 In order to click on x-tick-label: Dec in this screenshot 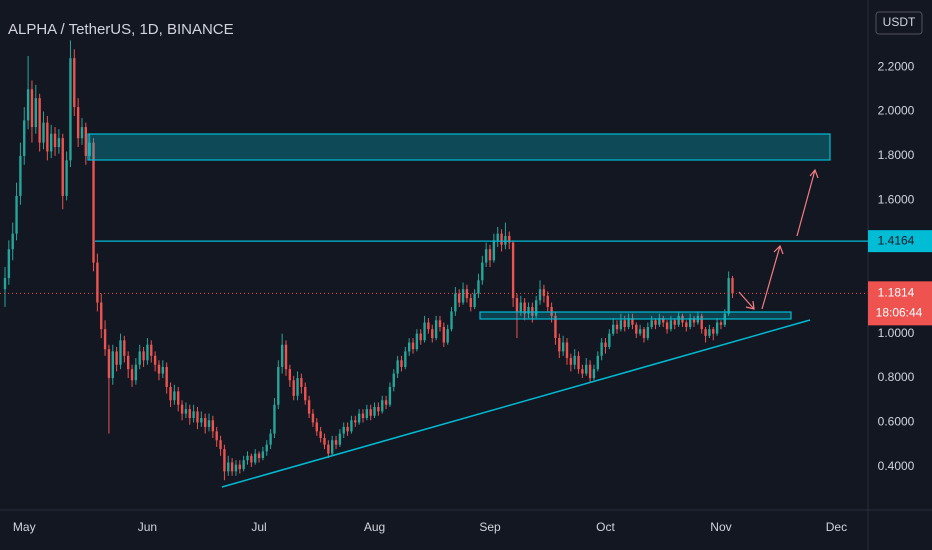, I will do `click(836, 527)`.